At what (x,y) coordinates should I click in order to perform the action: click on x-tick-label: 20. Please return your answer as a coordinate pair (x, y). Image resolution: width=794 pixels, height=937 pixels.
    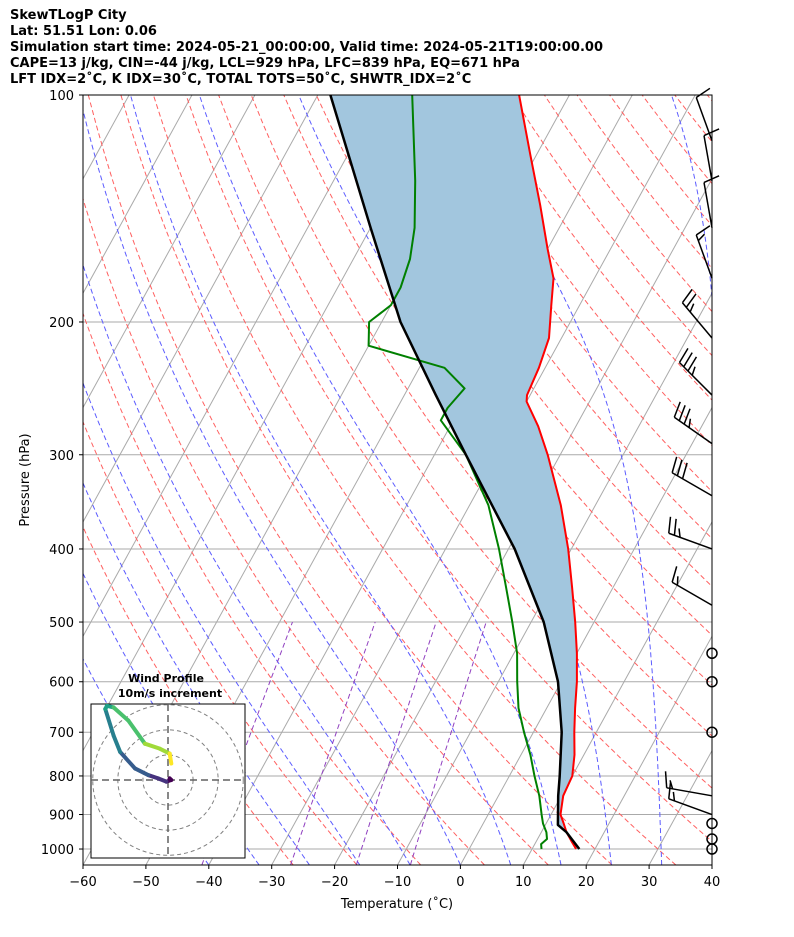
    Looking at the image, I should click on (586, 882).